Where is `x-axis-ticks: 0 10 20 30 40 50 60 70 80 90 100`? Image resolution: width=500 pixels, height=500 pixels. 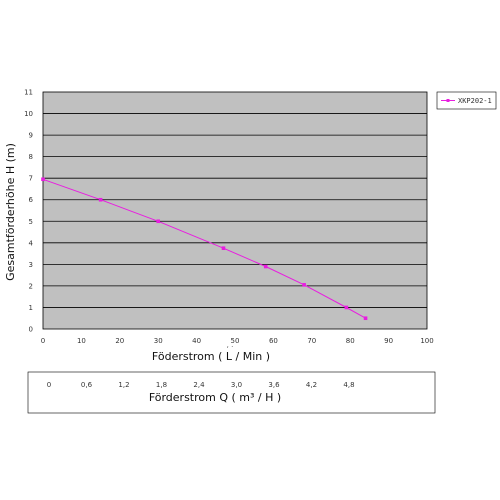 x-axis-ticks: 0 10 20 30 40 50 60 70 80 90 100 is located at coordinates (237, 341).